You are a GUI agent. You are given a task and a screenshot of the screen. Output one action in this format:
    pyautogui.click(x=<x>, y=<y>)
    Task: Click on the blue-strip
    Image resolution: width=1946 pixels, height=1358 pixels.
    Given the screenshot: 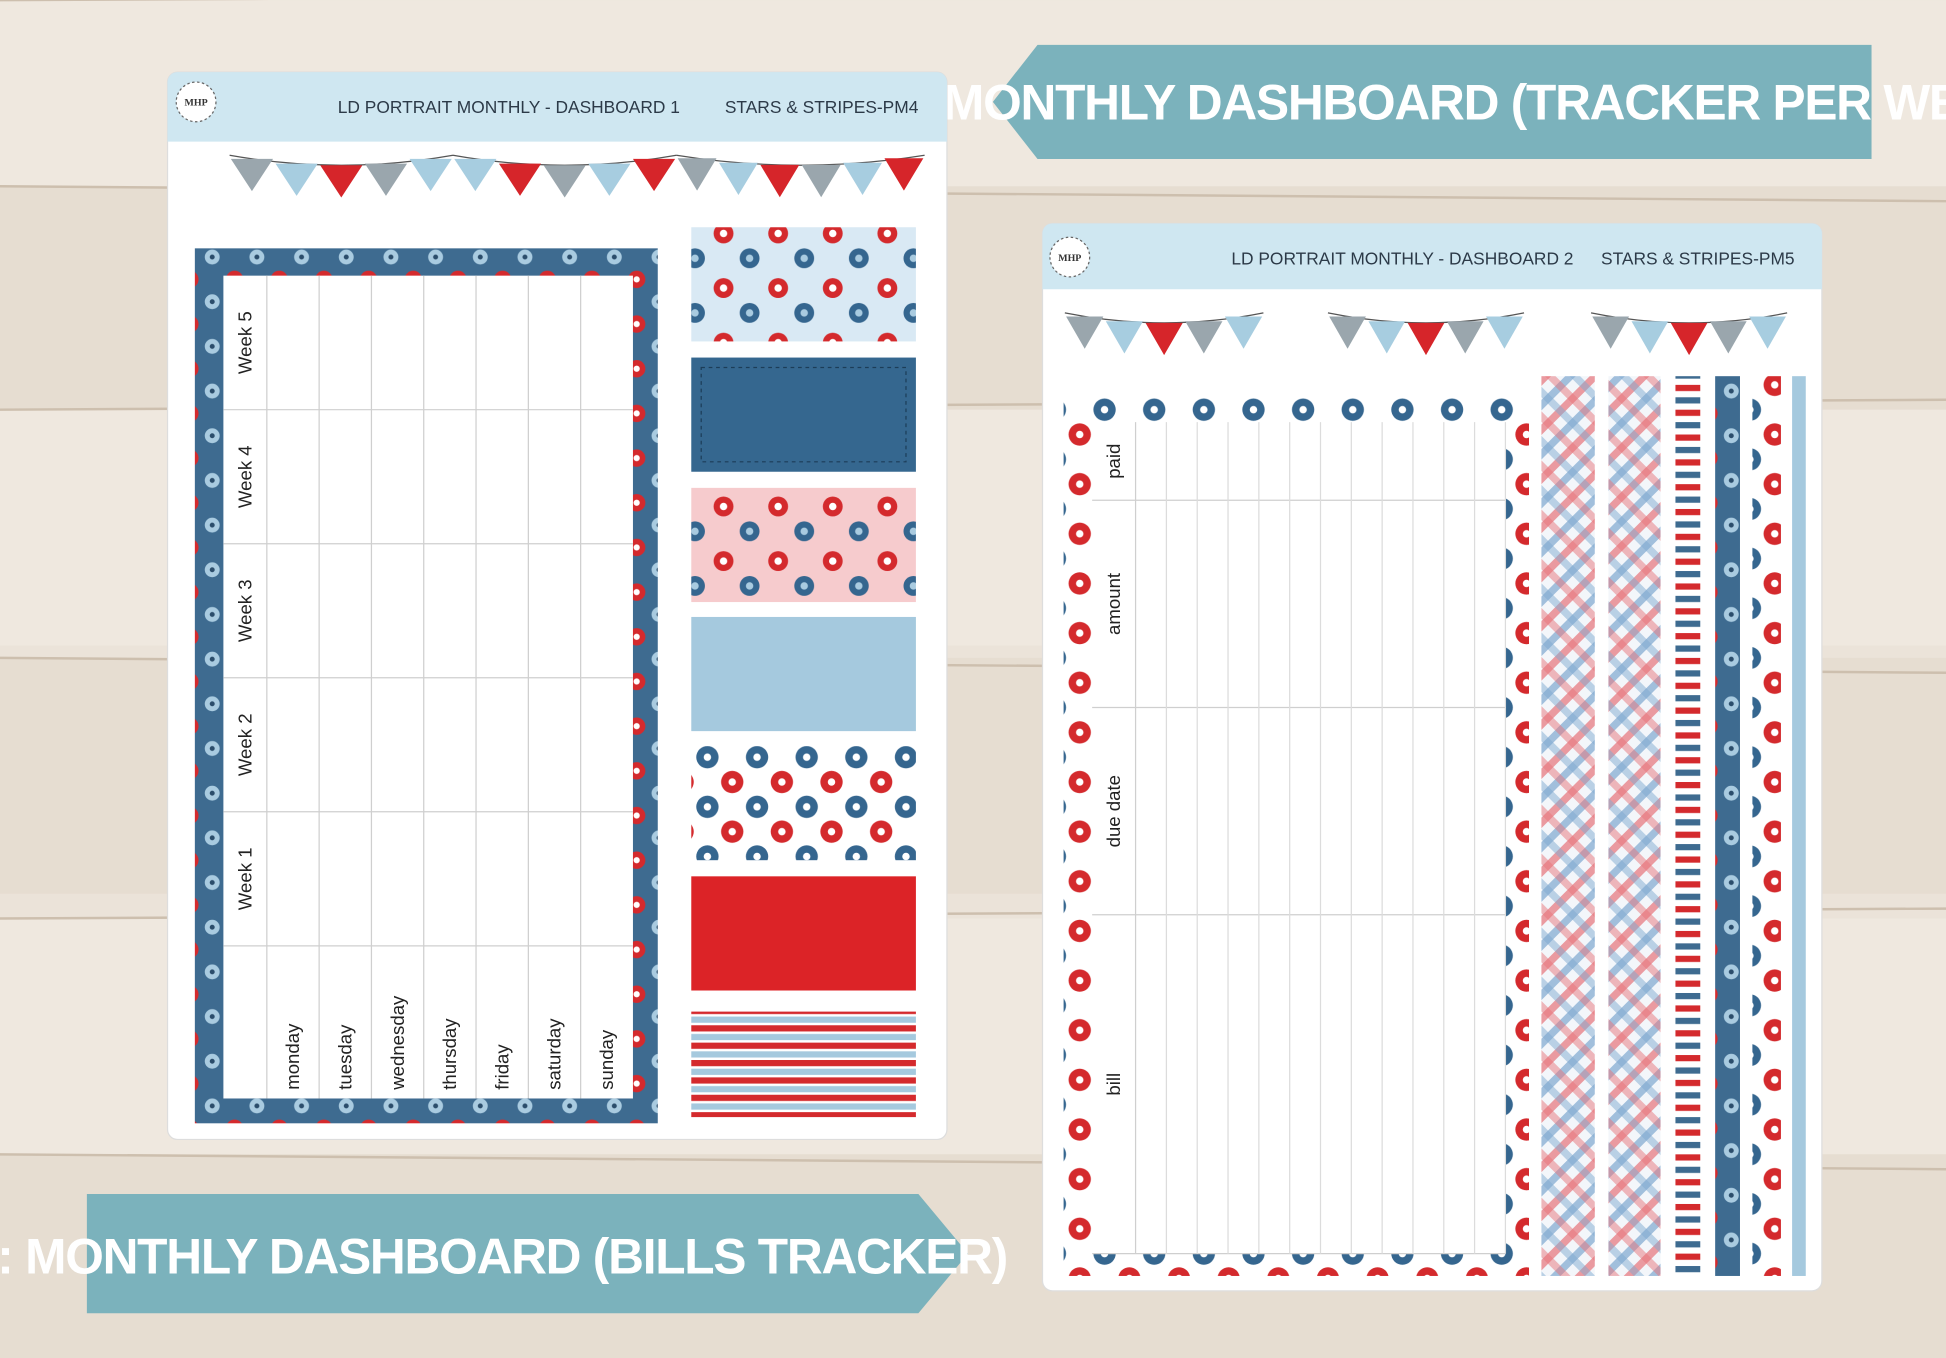 What is the action you would take?
    pyautogui.click(x=1799, y=826)
    